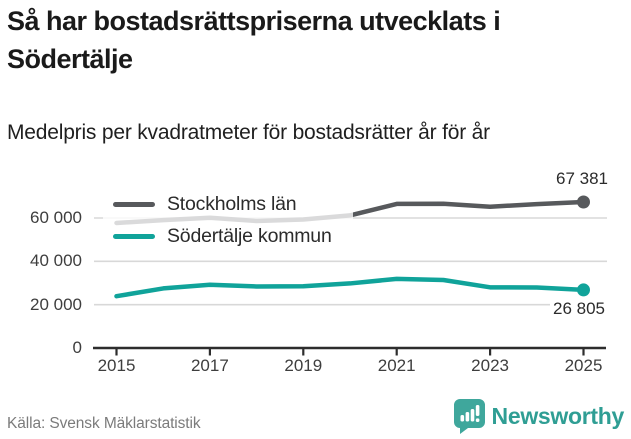 This screenshot has height=439, width=631. I want to click on legend-item: Södertälje kommun, so click(228, 236).